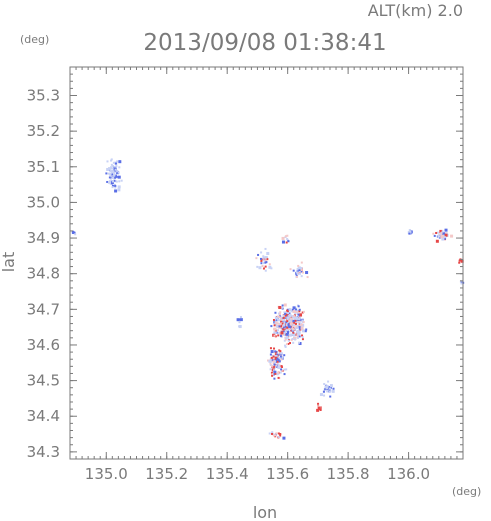  I want to click on x-tick-label: 136.0, so click(408, 474).